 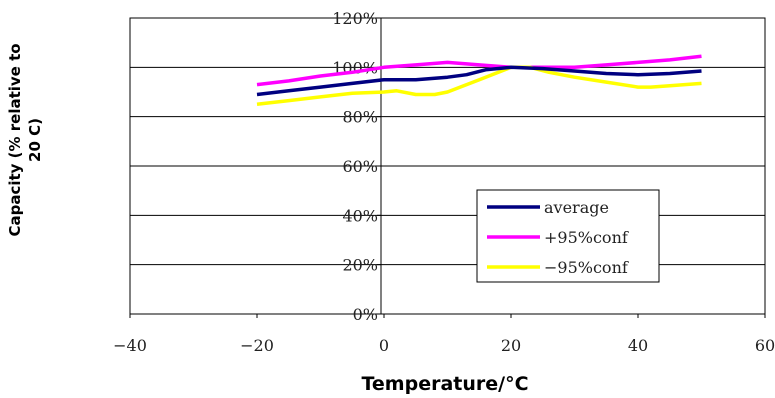 What do you see at coordinates (360, 166) in the screenshot?
I see `y-tick-label: 60%` at bounding box center [360, 166].